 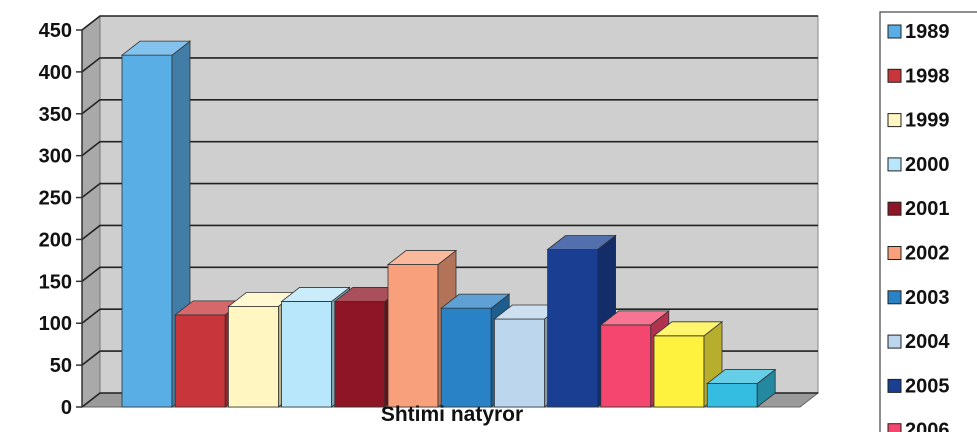 I want to click on legend-label: 2001, so click(x=927, y=209).